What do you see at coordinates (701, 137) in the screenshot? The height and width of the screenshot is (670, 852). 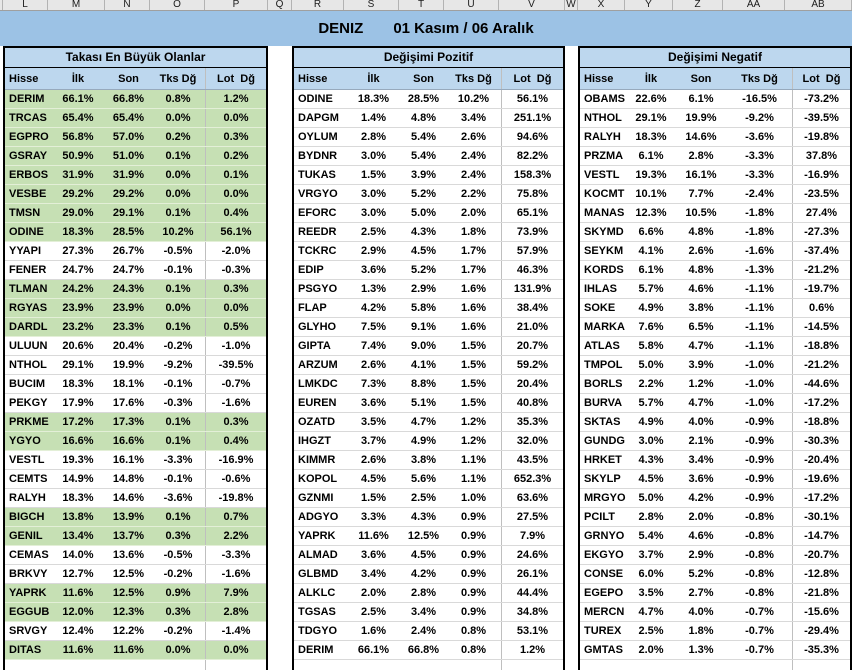 I see `cell-son: 14.6%` at bounding box center [701, 137].